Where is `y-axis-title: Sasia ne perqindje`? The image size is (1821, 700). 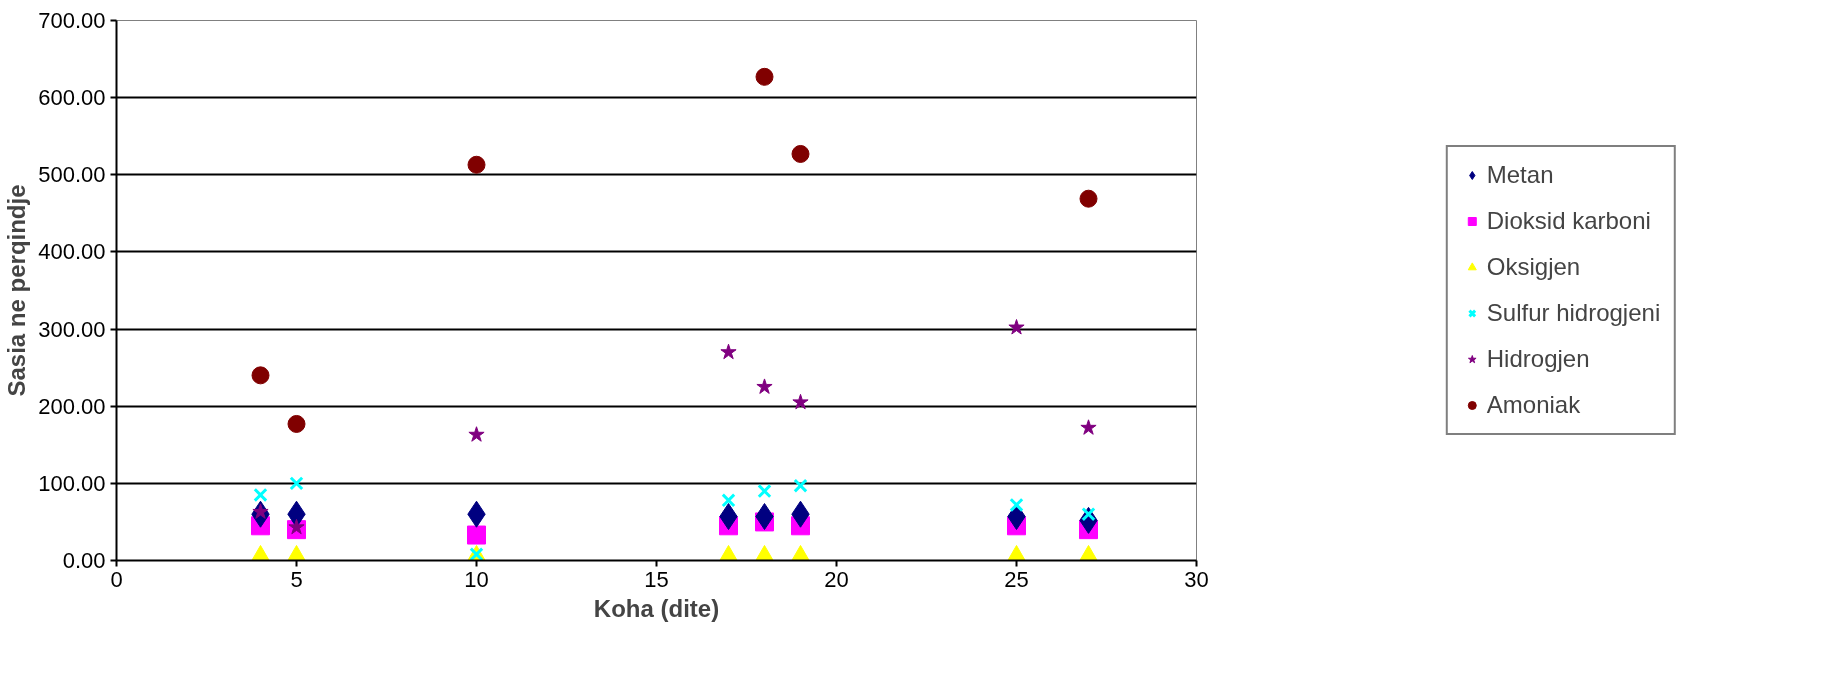 y-axis-title: Sasia ne perqindje is located at coordinates (17, 290).